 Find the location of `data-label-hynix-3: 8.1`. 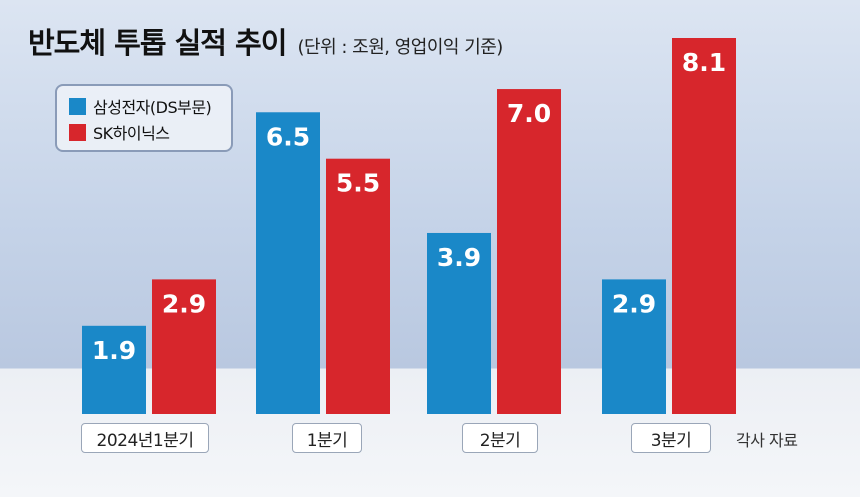

data-label-hynix-3: 8.1 is located at coordinates (704, 62).